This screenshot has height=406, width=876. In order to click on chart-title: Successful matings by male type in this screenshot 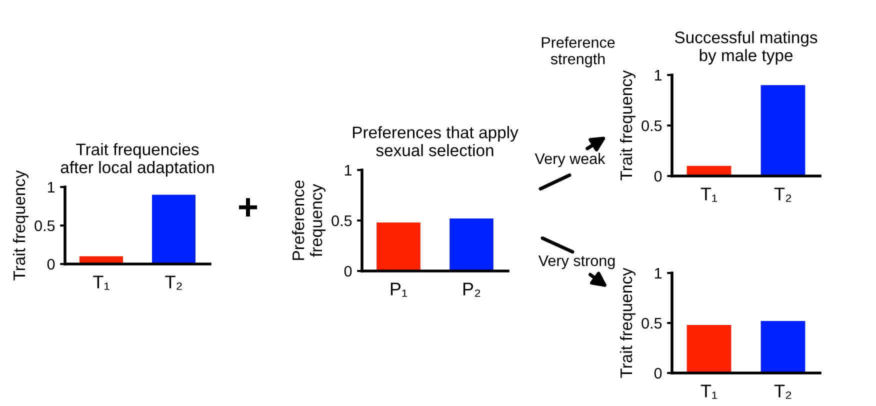, I will do `click(746, 48)`.